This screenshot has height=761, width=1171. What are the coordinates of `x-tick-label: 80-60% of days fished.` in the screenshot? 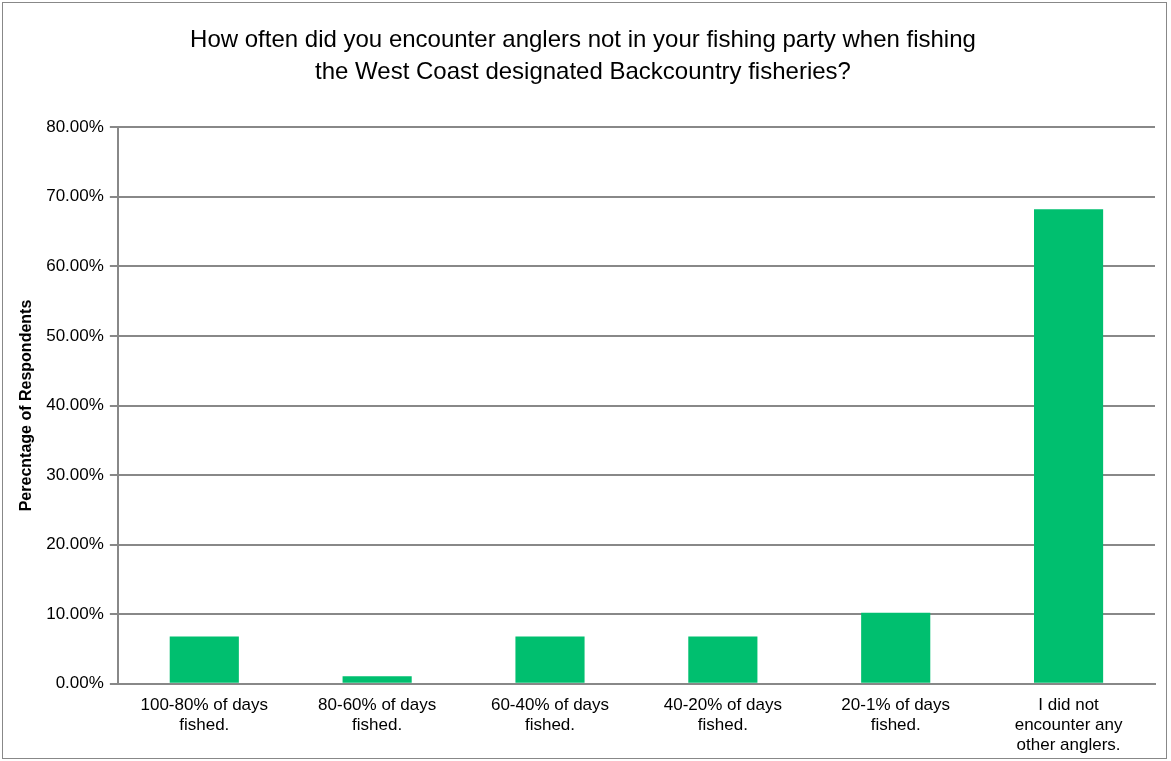 It's located at (377, 714).